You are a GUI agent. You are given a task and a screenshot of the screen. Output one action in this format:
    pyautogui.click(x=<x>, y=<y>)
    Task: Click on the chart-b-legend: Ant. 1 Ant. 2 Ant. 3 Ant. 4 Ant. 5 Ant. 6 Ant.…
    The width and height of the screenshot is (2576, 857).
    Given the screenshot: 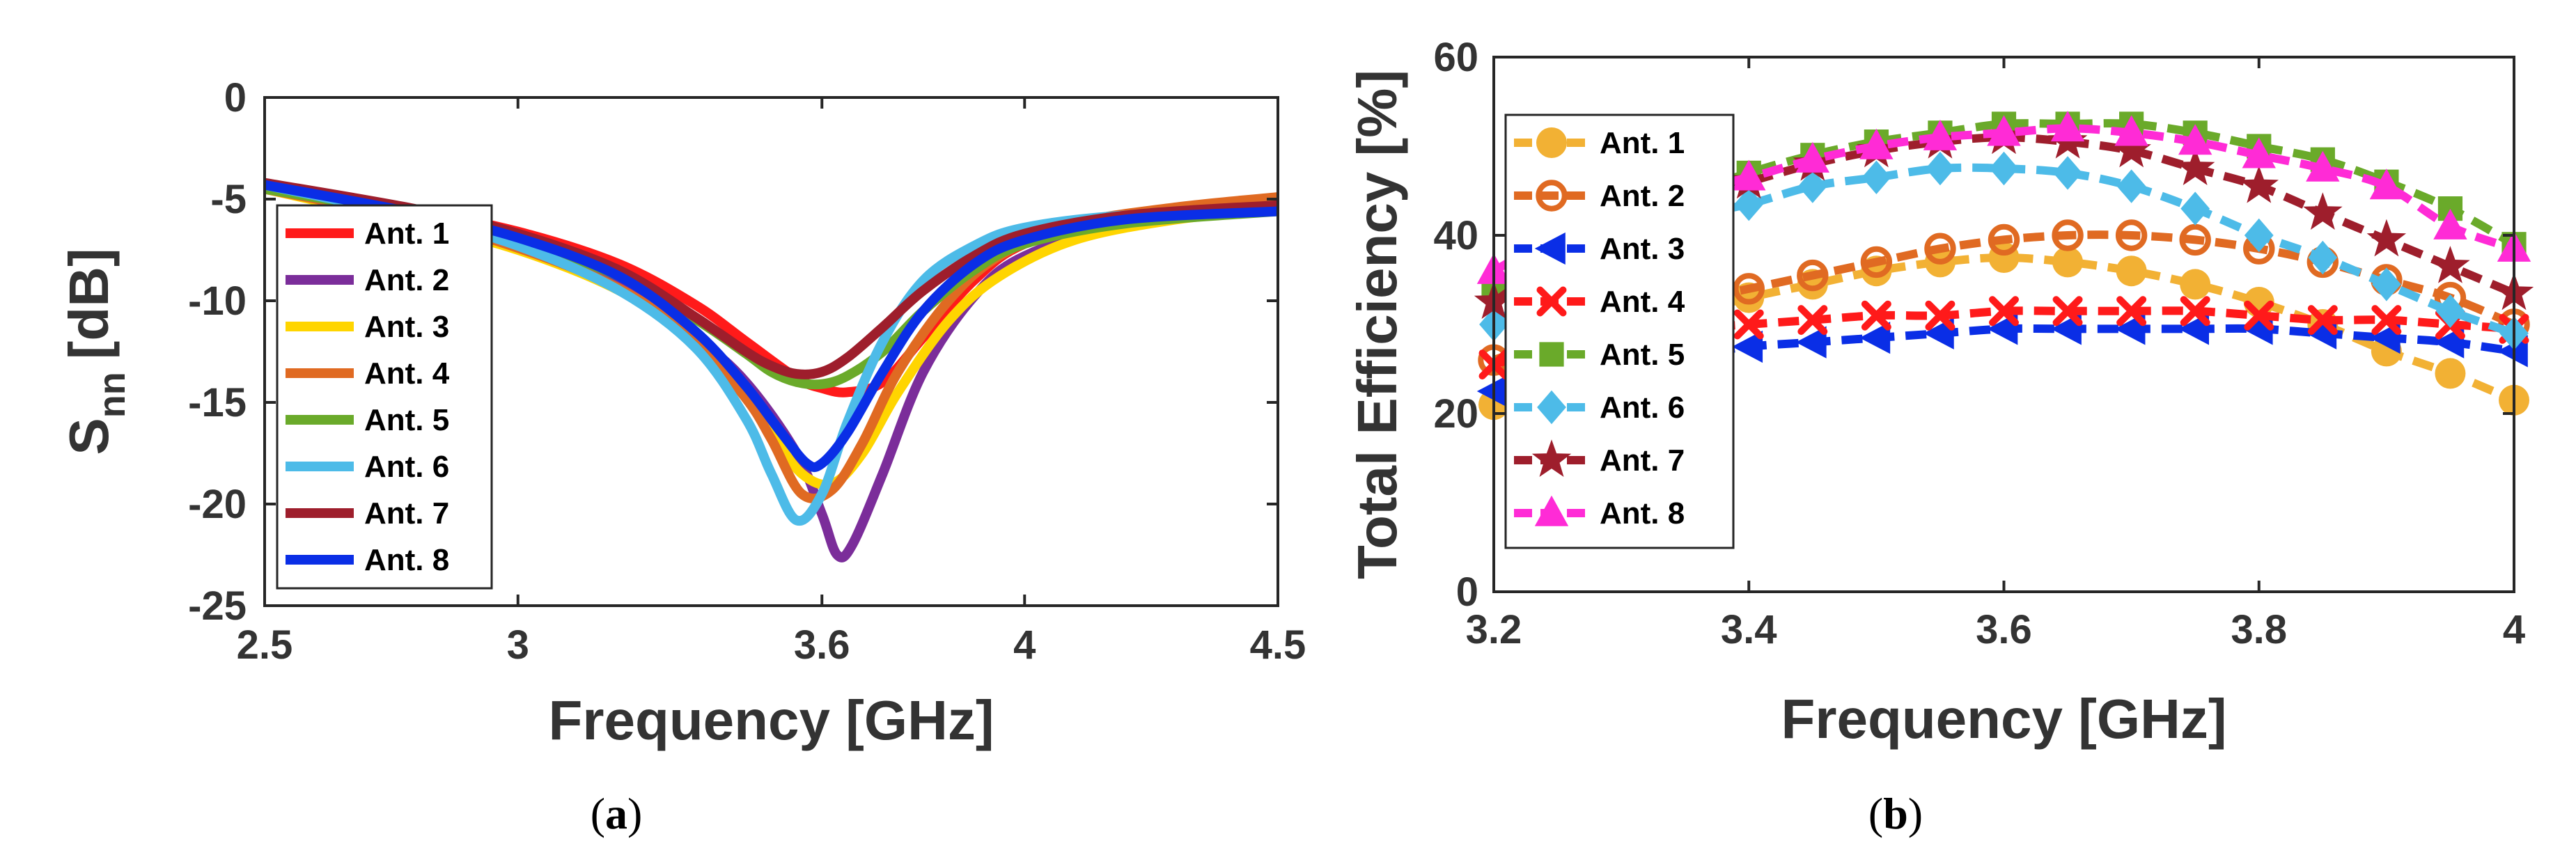 What is the action you would take?
    pyautogui.click(x=1619, y=331)
    